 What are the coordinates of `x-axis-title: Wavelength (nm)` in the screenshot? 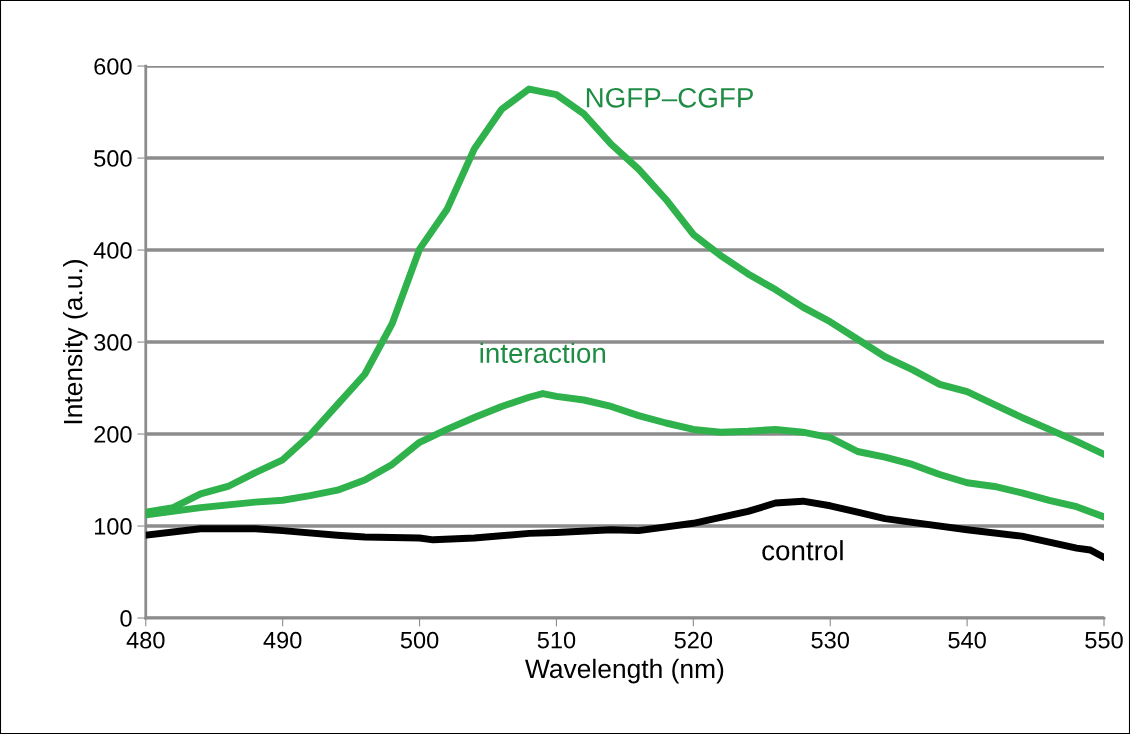 It's located at (624, 671).